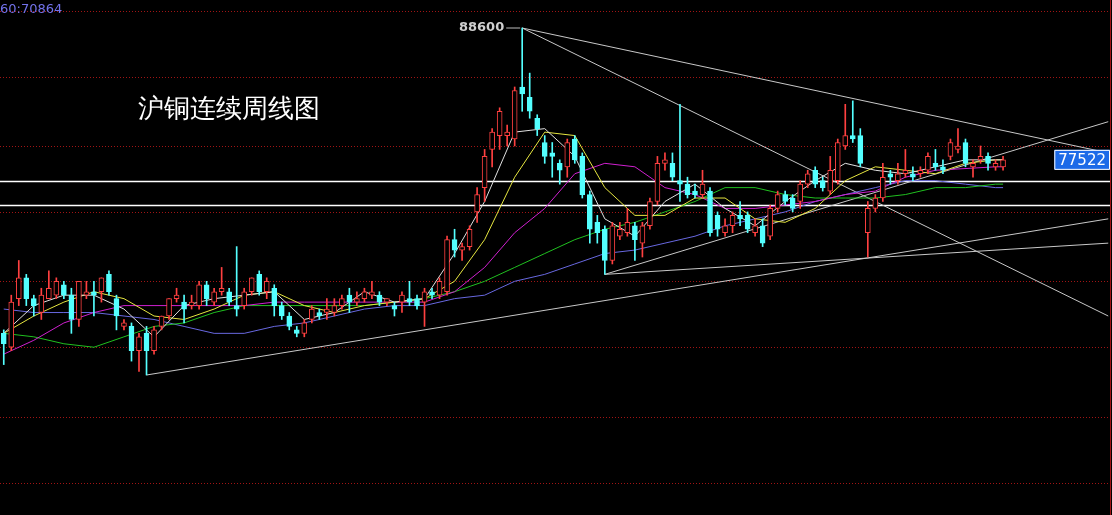  Describe the element at coordinates (481, 27) in the screenshot. I see `annotation: 88600` at that location.